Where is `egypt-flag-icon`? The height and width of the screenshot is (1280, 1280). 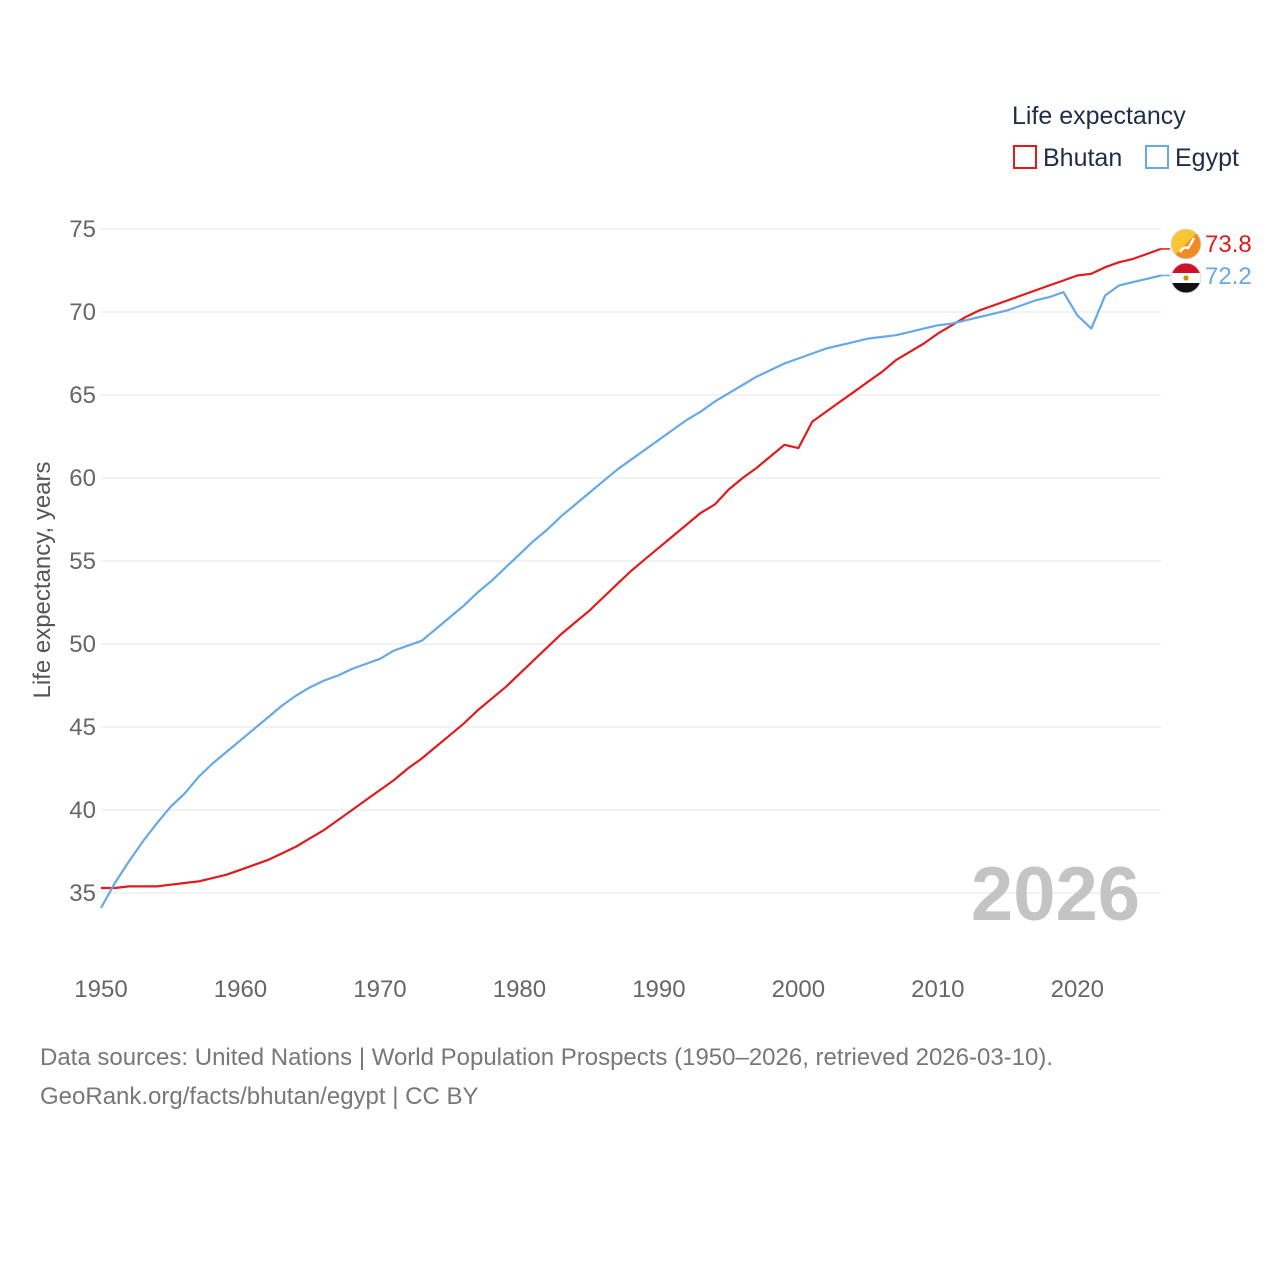 egypt-flag-icon is located at coordinates (1186, 278).